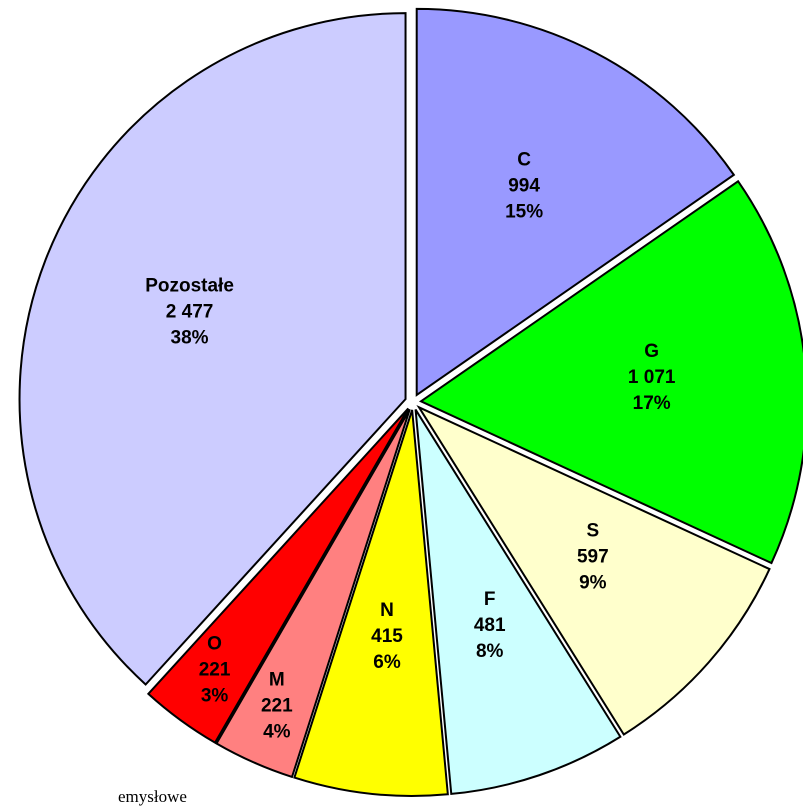 This screenshot has width=803, height=808. I want to click on slice-label-line: 4%, so click(277, 731).